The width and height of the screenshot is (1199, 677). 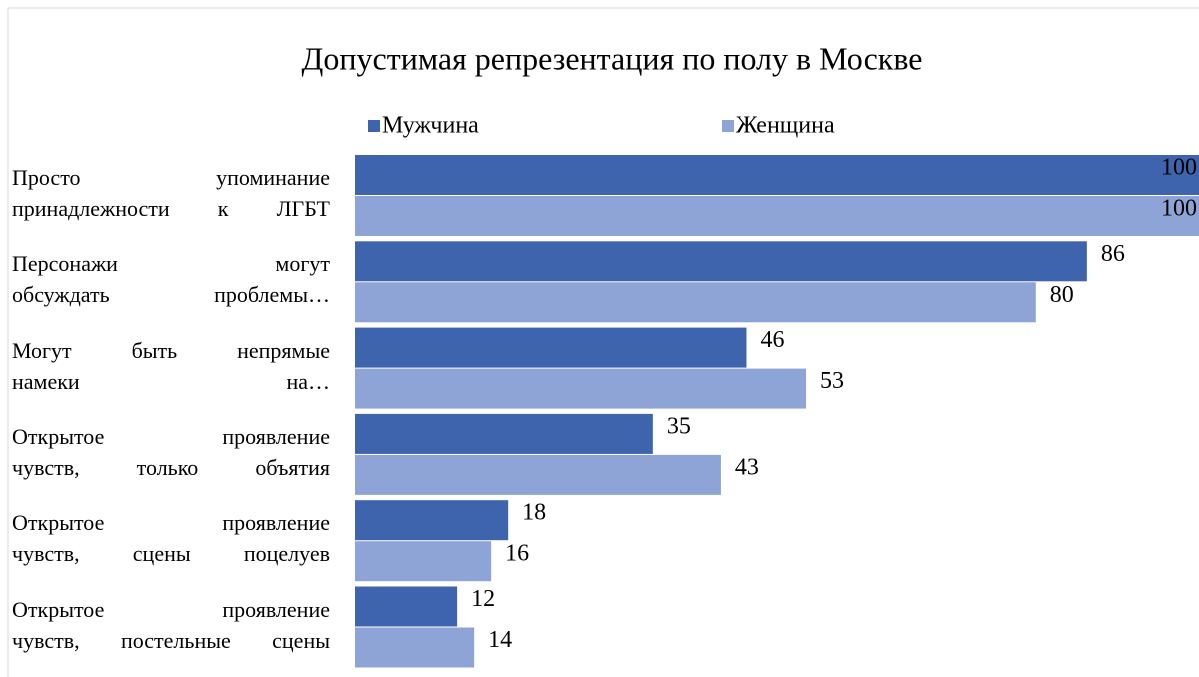 I want to click on value-label: 43, so click(x=747, y=467).